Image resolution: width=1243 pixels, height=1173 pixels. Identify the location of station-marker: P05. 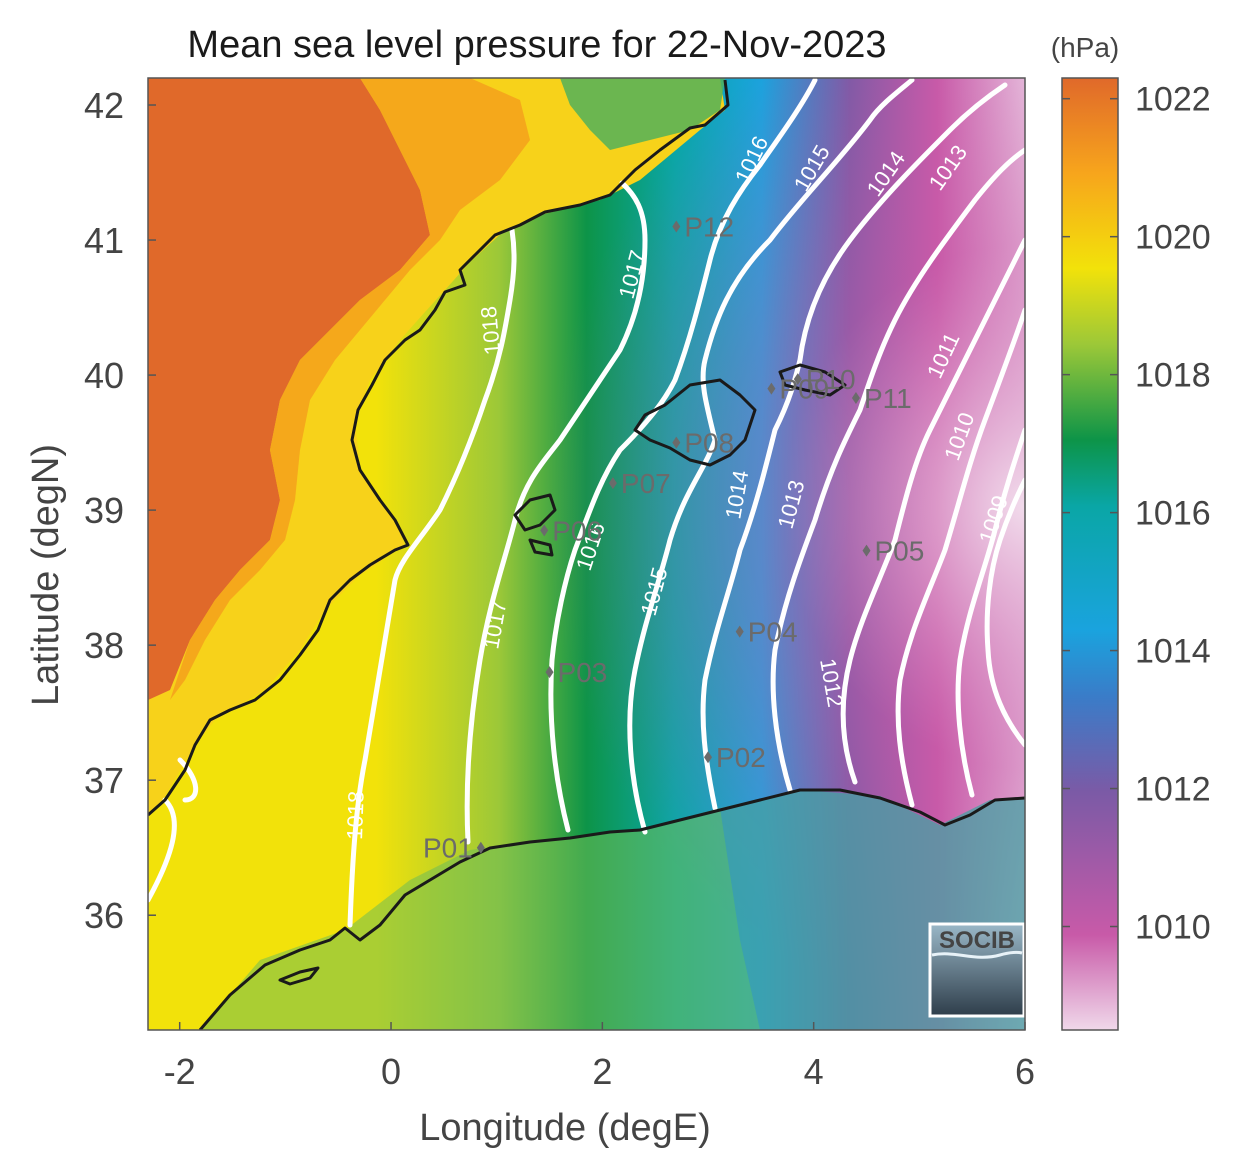
(893, 551).